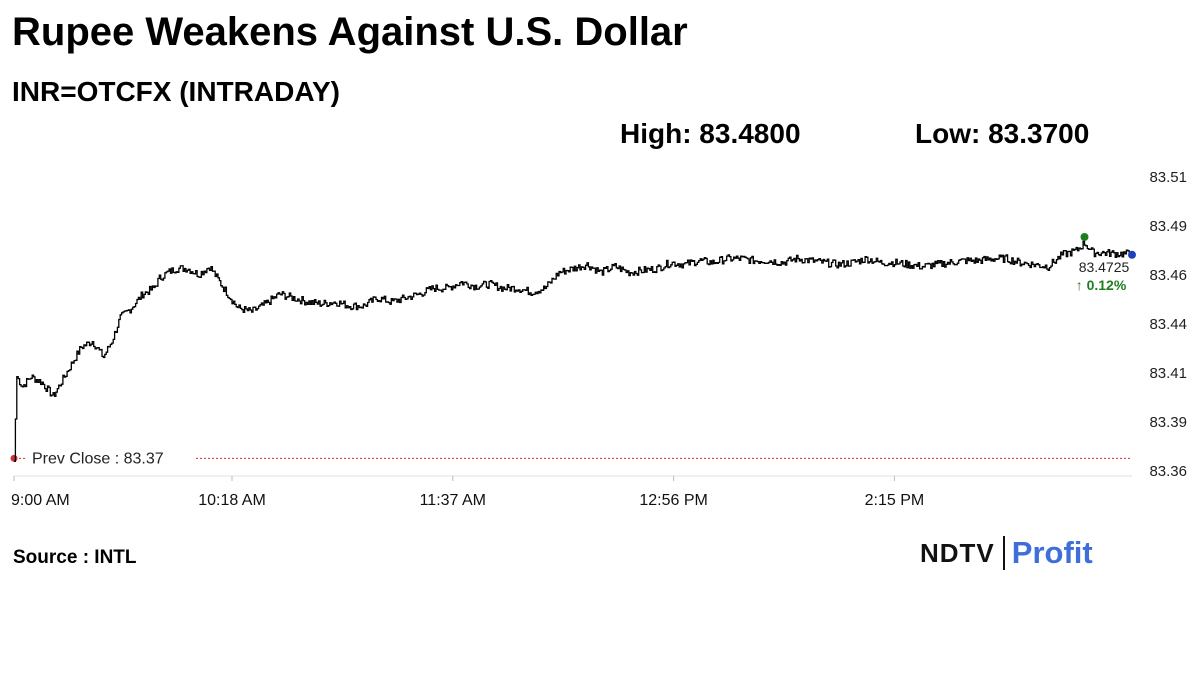 The width and height of the screenshot is (1200, 675). What do you see at coordinates (350, 32) in the screenshot?
I see `chart-title: Rupee Weakens Against U.S. Dollar` at bounding box center [350, 32].